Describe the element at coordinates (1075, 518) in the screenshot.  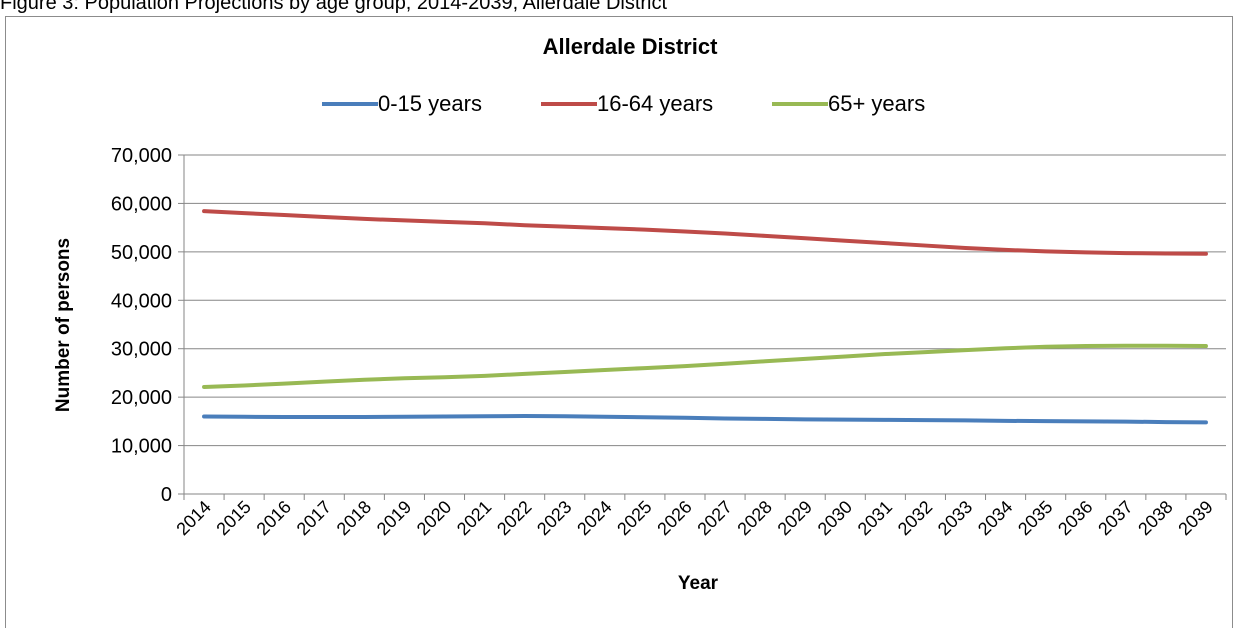
I see `x-tick-label: 2036` at that location.